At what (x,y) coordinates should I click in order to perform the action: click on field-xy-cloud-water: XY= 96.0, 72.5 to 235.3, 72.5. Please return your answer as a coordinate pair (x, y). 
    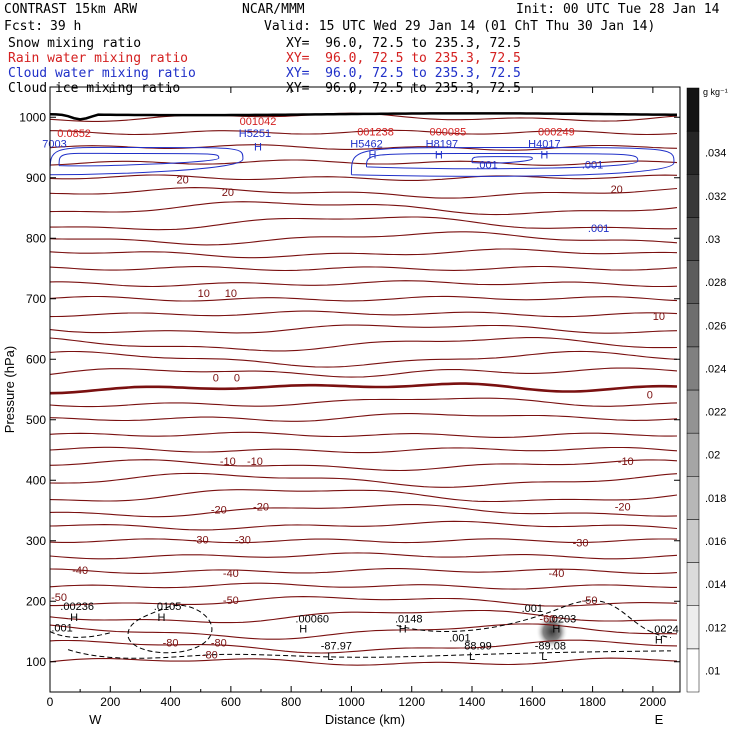
    Looking at the image, I should click on (403, 73).